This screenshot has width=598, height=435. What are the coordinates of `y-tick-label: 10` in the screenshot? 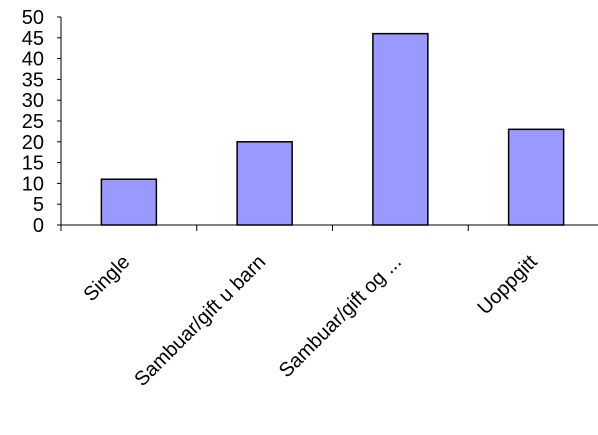 It's located at (33, 184).